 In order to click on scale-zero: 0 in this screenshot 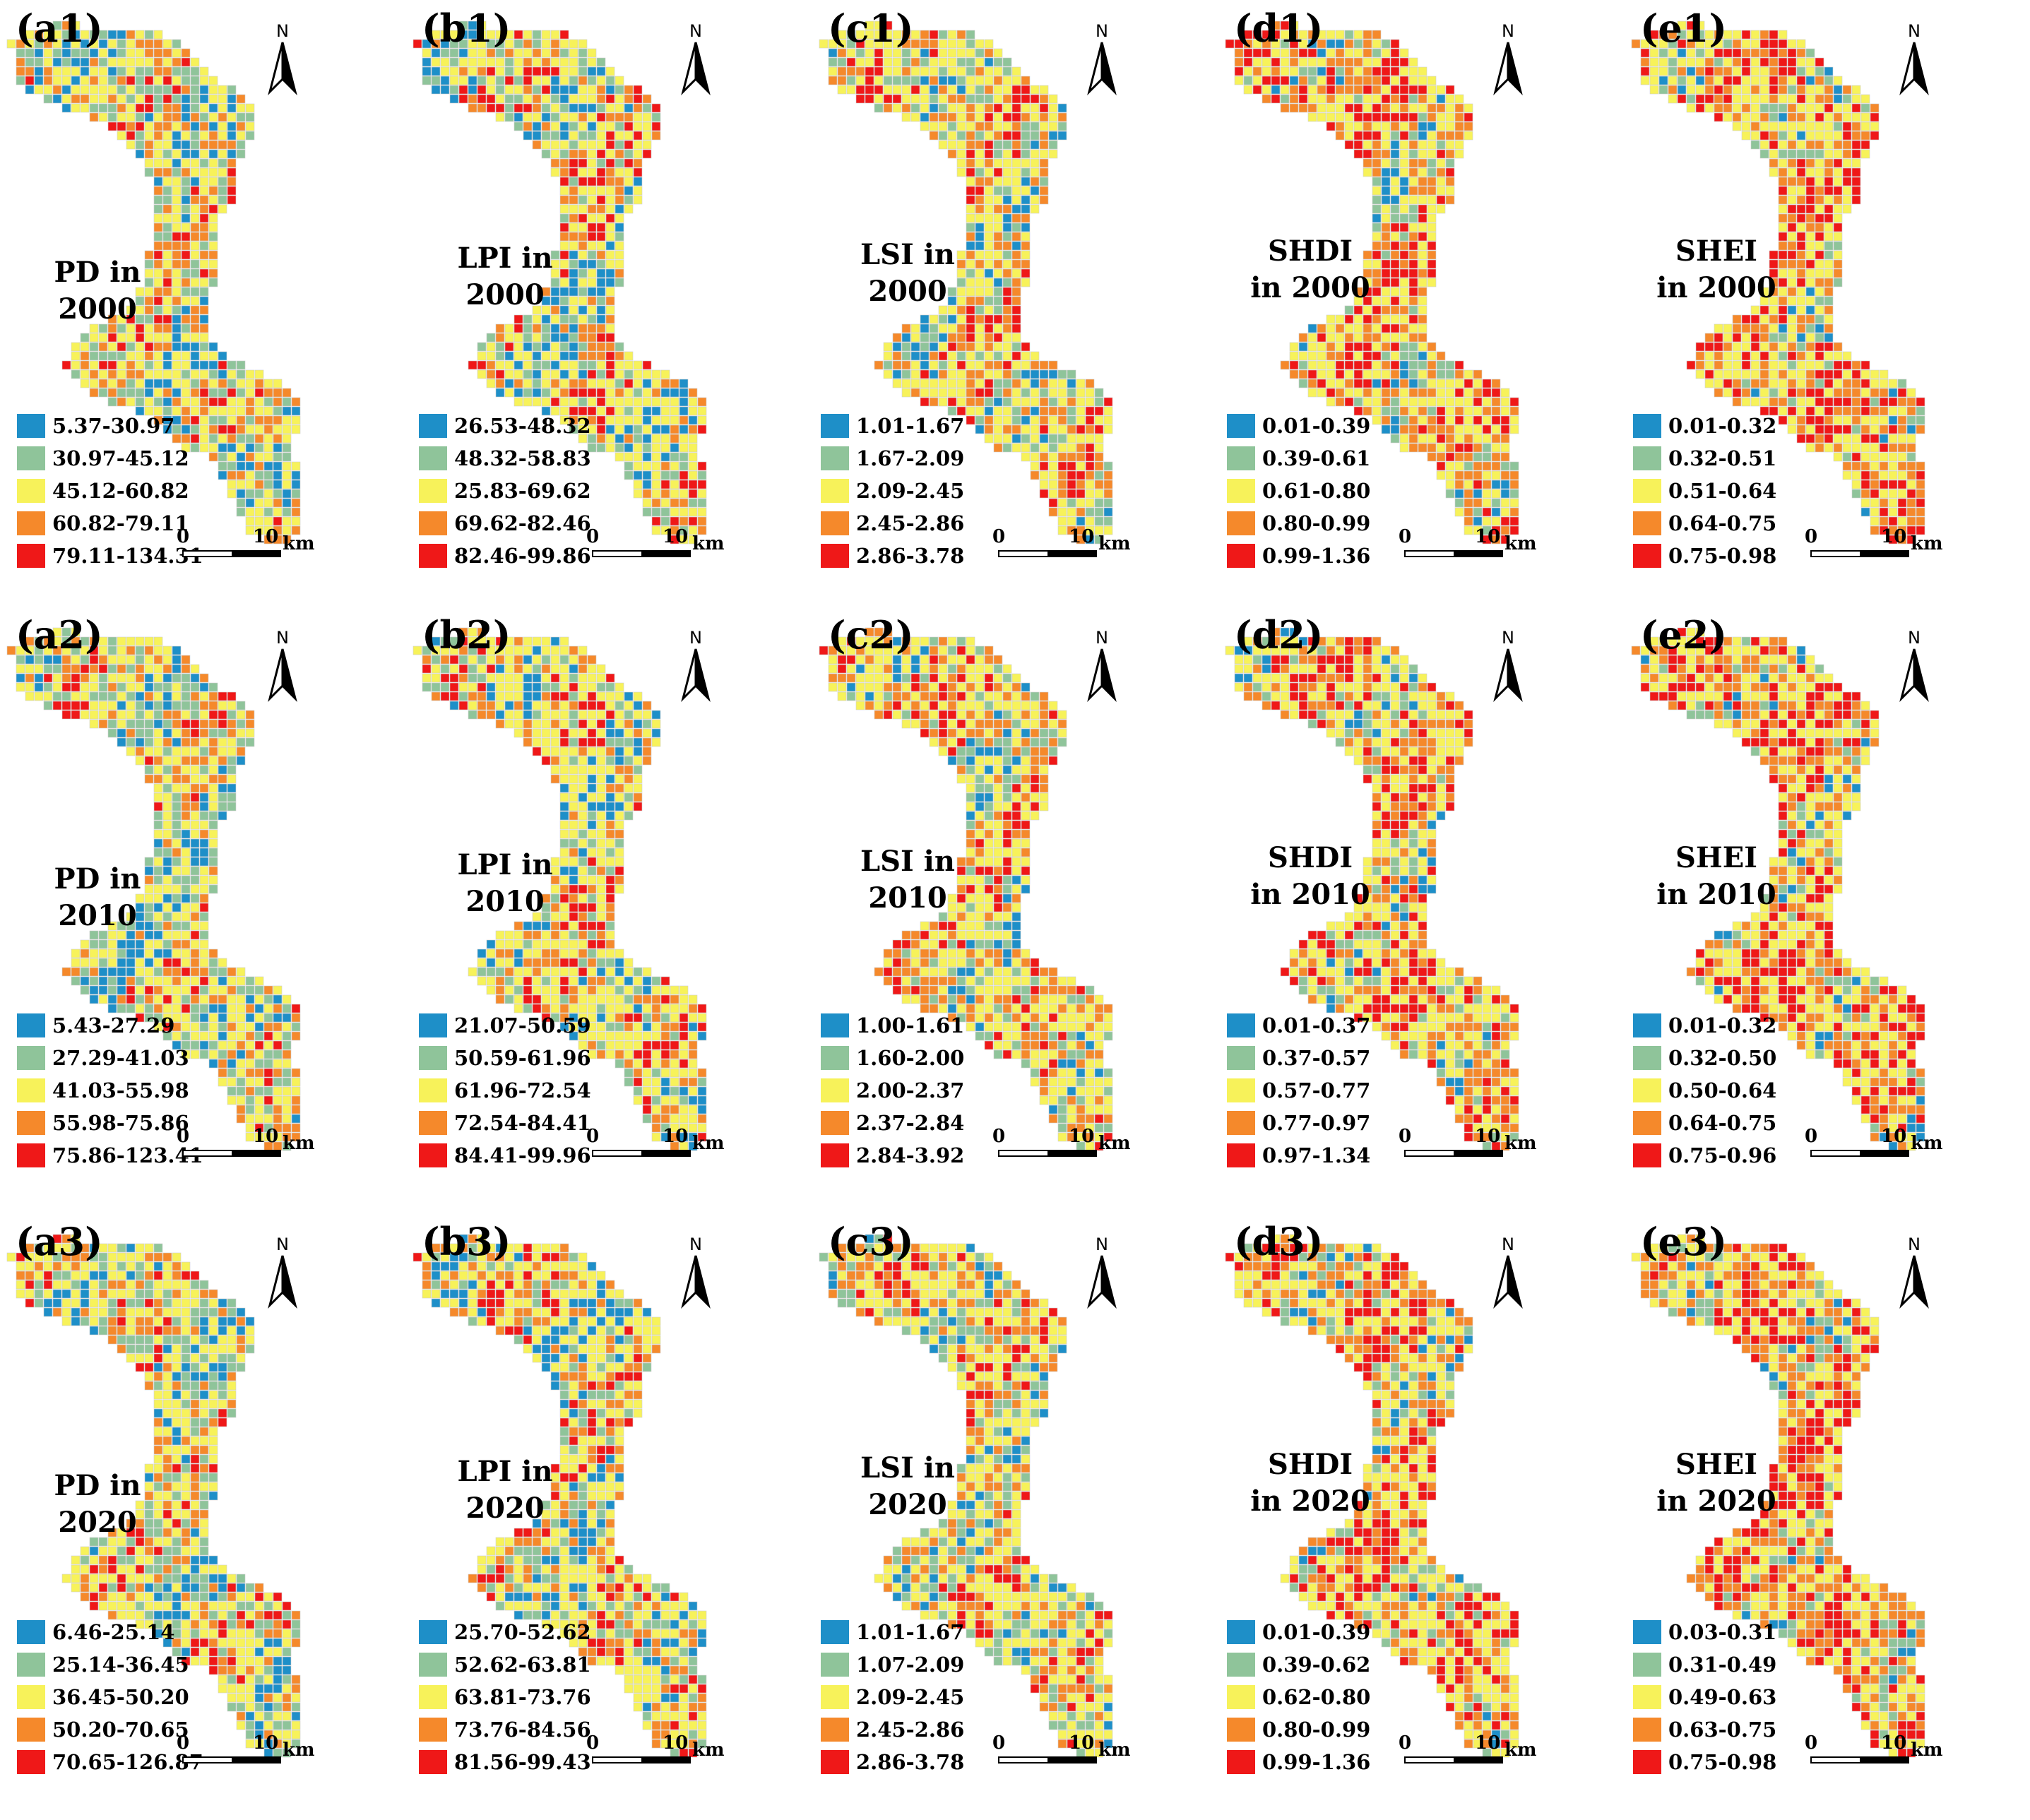, I will do `click(1811, 536)`.